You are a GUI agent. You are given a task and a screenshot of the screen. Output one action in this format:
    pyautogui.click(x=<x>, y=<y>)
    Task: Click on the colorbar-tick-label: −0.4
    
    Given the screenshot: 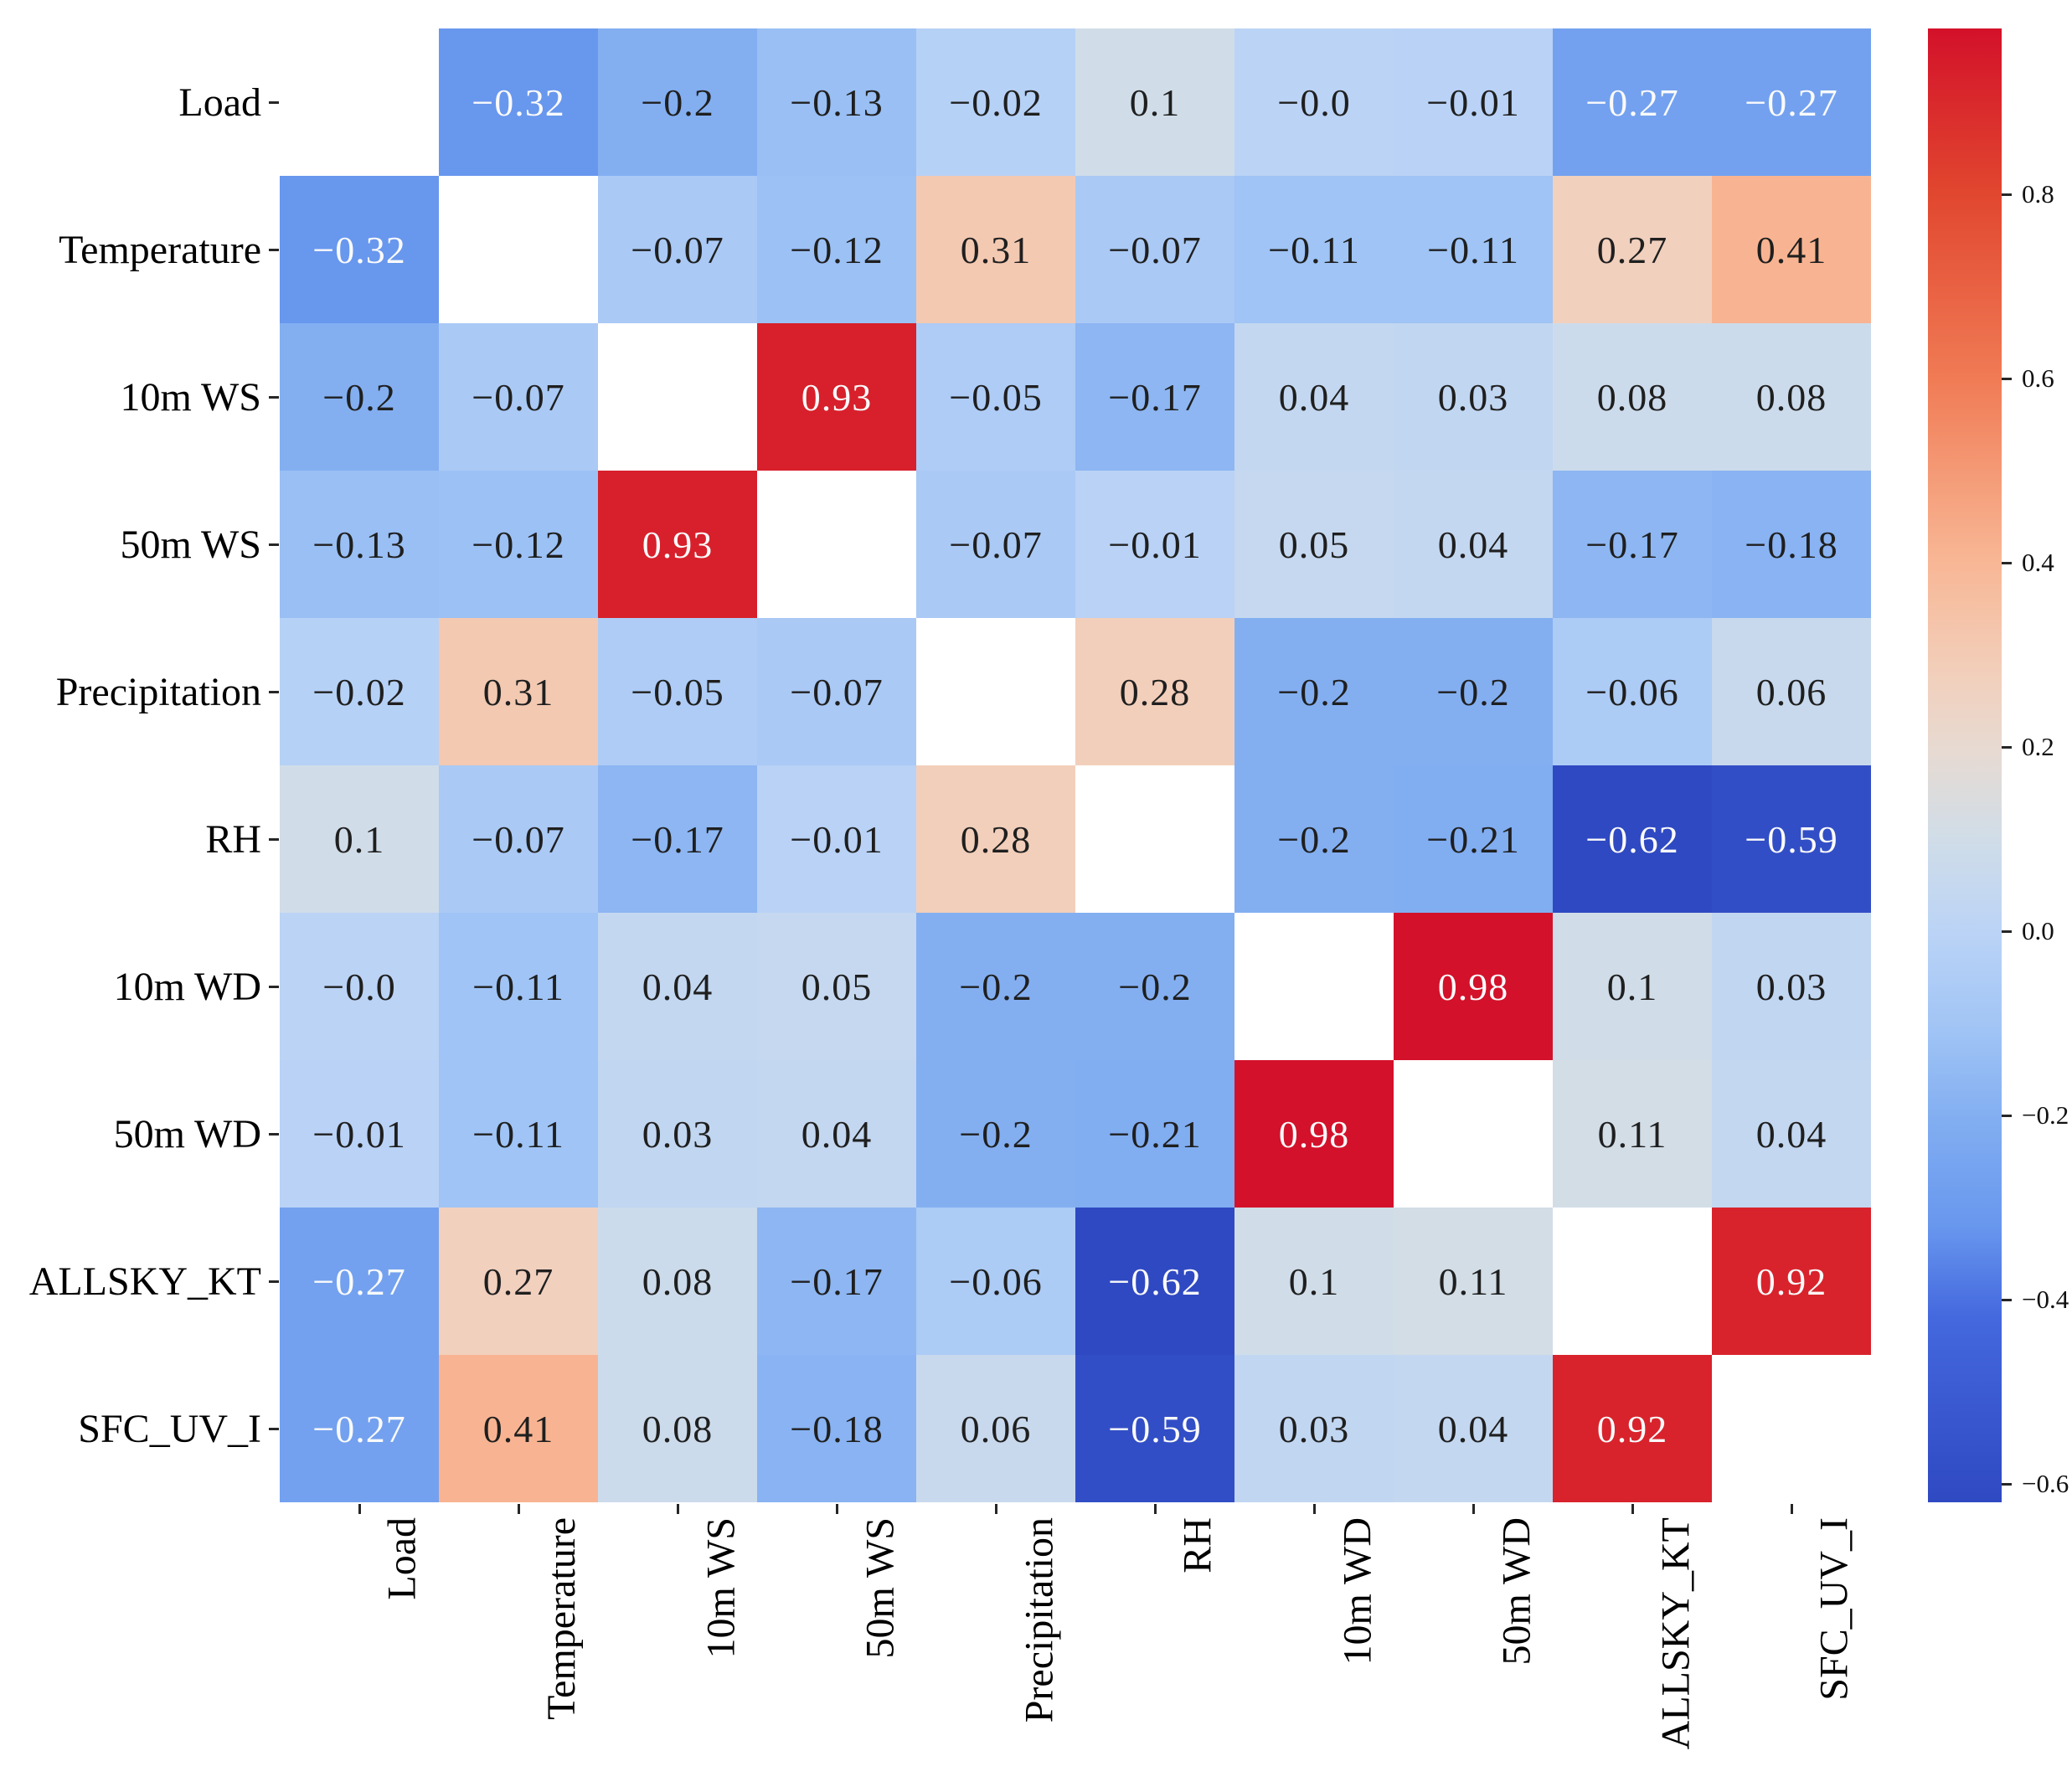 What is the action you would take?
    pyautogui.click(x=2045, y=1300)
    